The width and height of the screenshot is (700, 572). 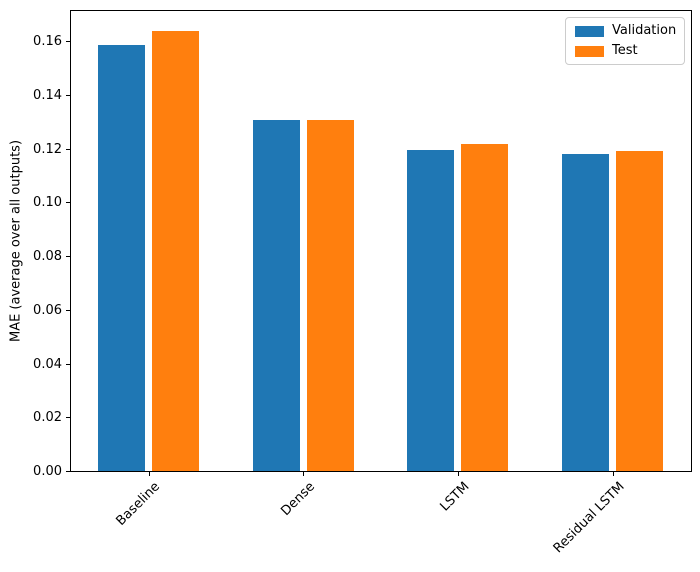 I want to click on y-tick-label: 0.10, so click(x=47, y=203).